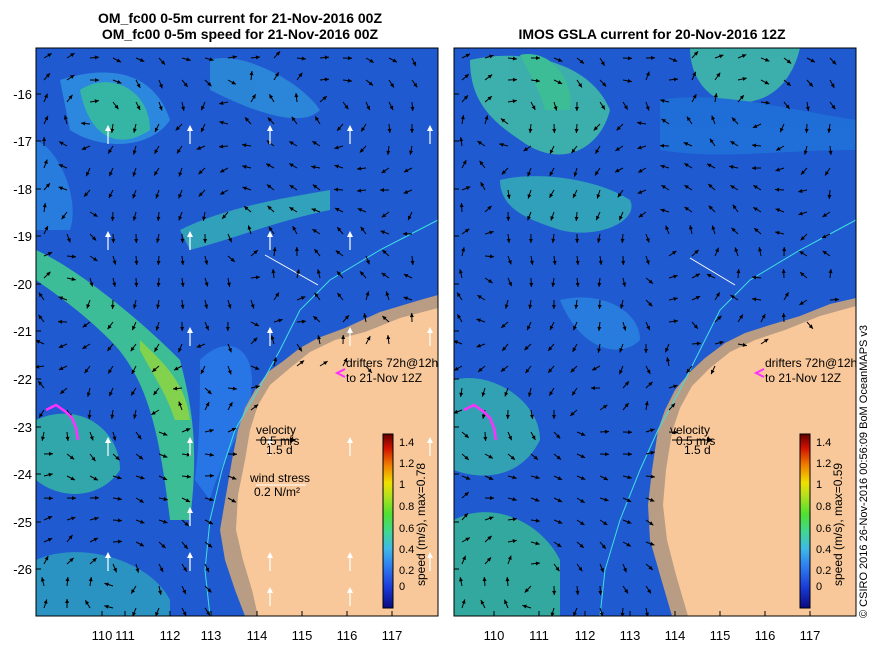 The width and height of the screenshot is (880, 660). What do you see at coordinates (276, 430) in the screenshot?
I see `left-velocity-label: velocity` at bounding box center [276, 430].